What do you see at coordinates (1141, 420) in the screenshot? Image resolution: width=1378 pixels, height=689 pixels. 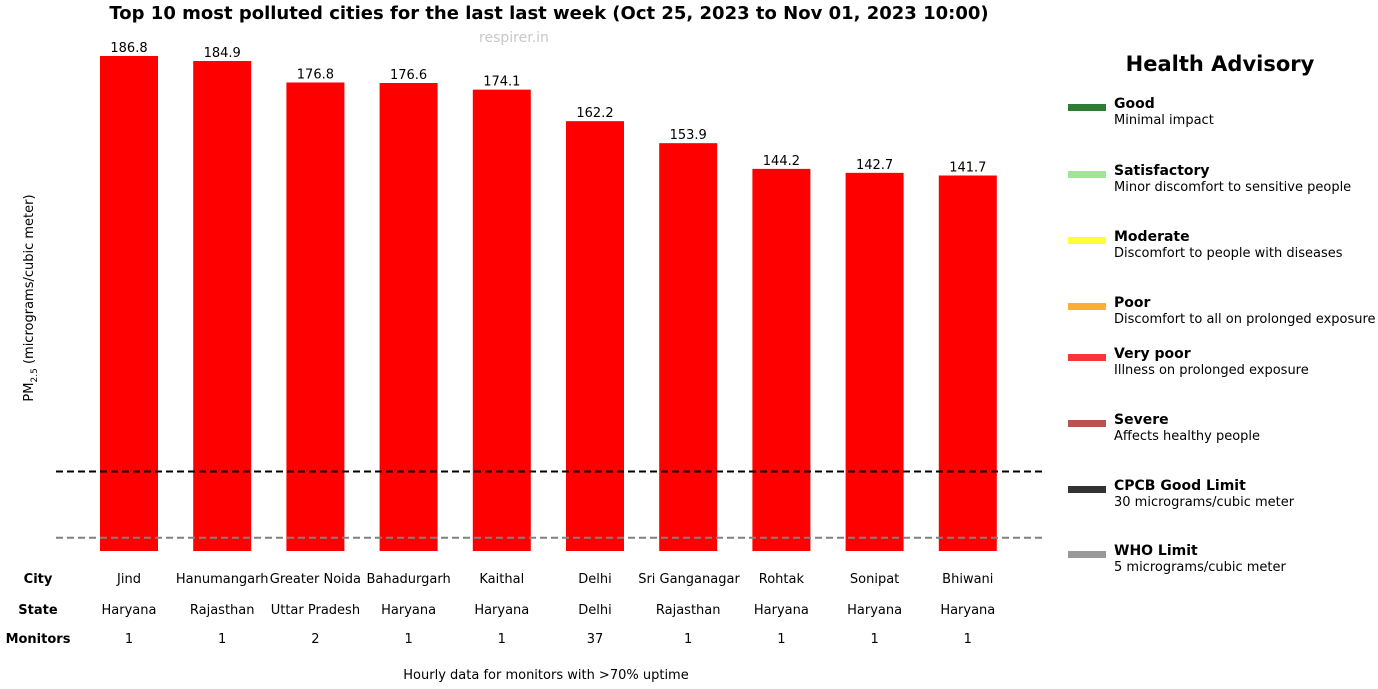 I see `legend-label: Severe` at bounding box center [1141, 420].